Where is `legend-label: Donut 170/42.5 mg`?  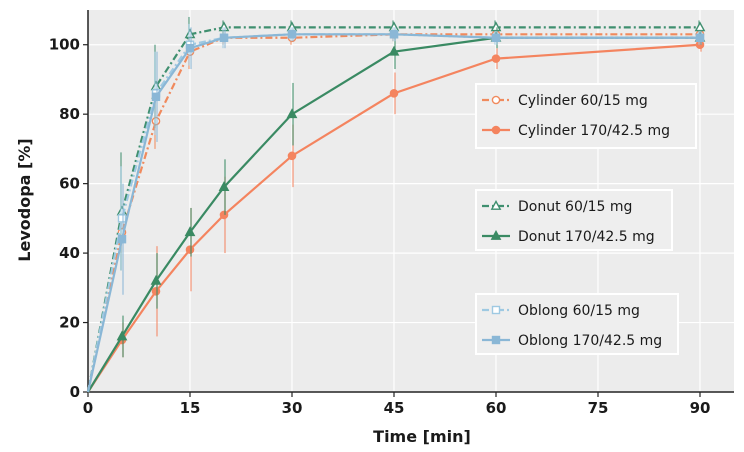
legend-label: Donut 170/42.5 mg is located at coordinates (586, 237).